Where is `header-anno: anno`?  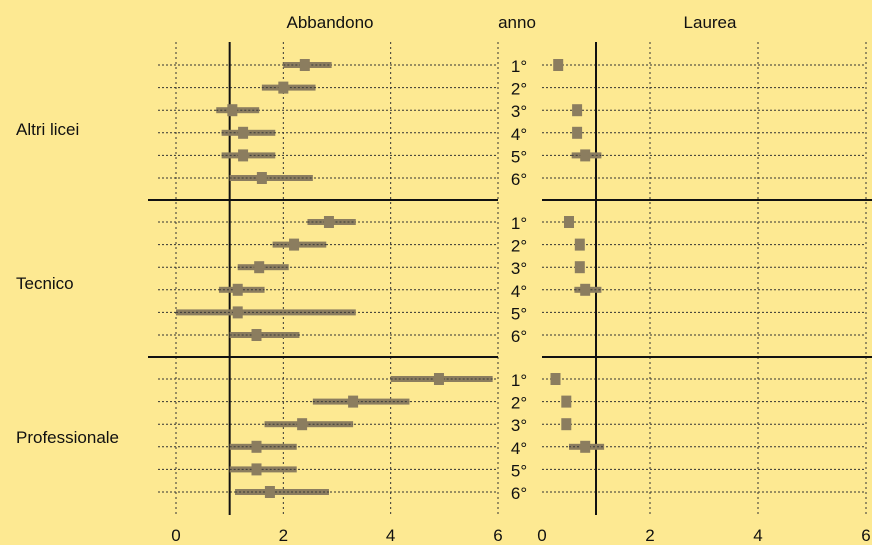 header-anno: anno is located at coordinates (517, 22).